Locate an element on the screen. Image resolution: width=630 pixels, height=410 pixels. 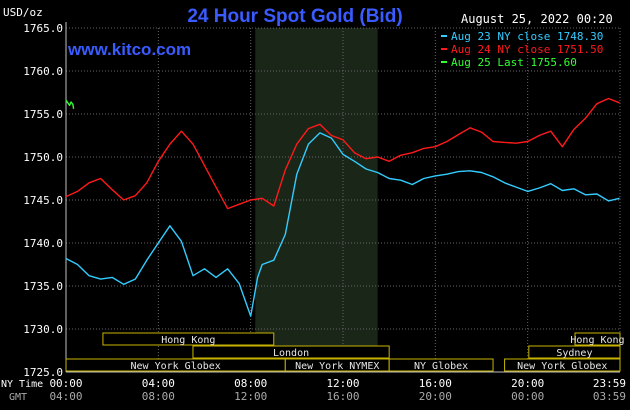
y-tick-label: 1740.0 is located at coordinates (43, 243).